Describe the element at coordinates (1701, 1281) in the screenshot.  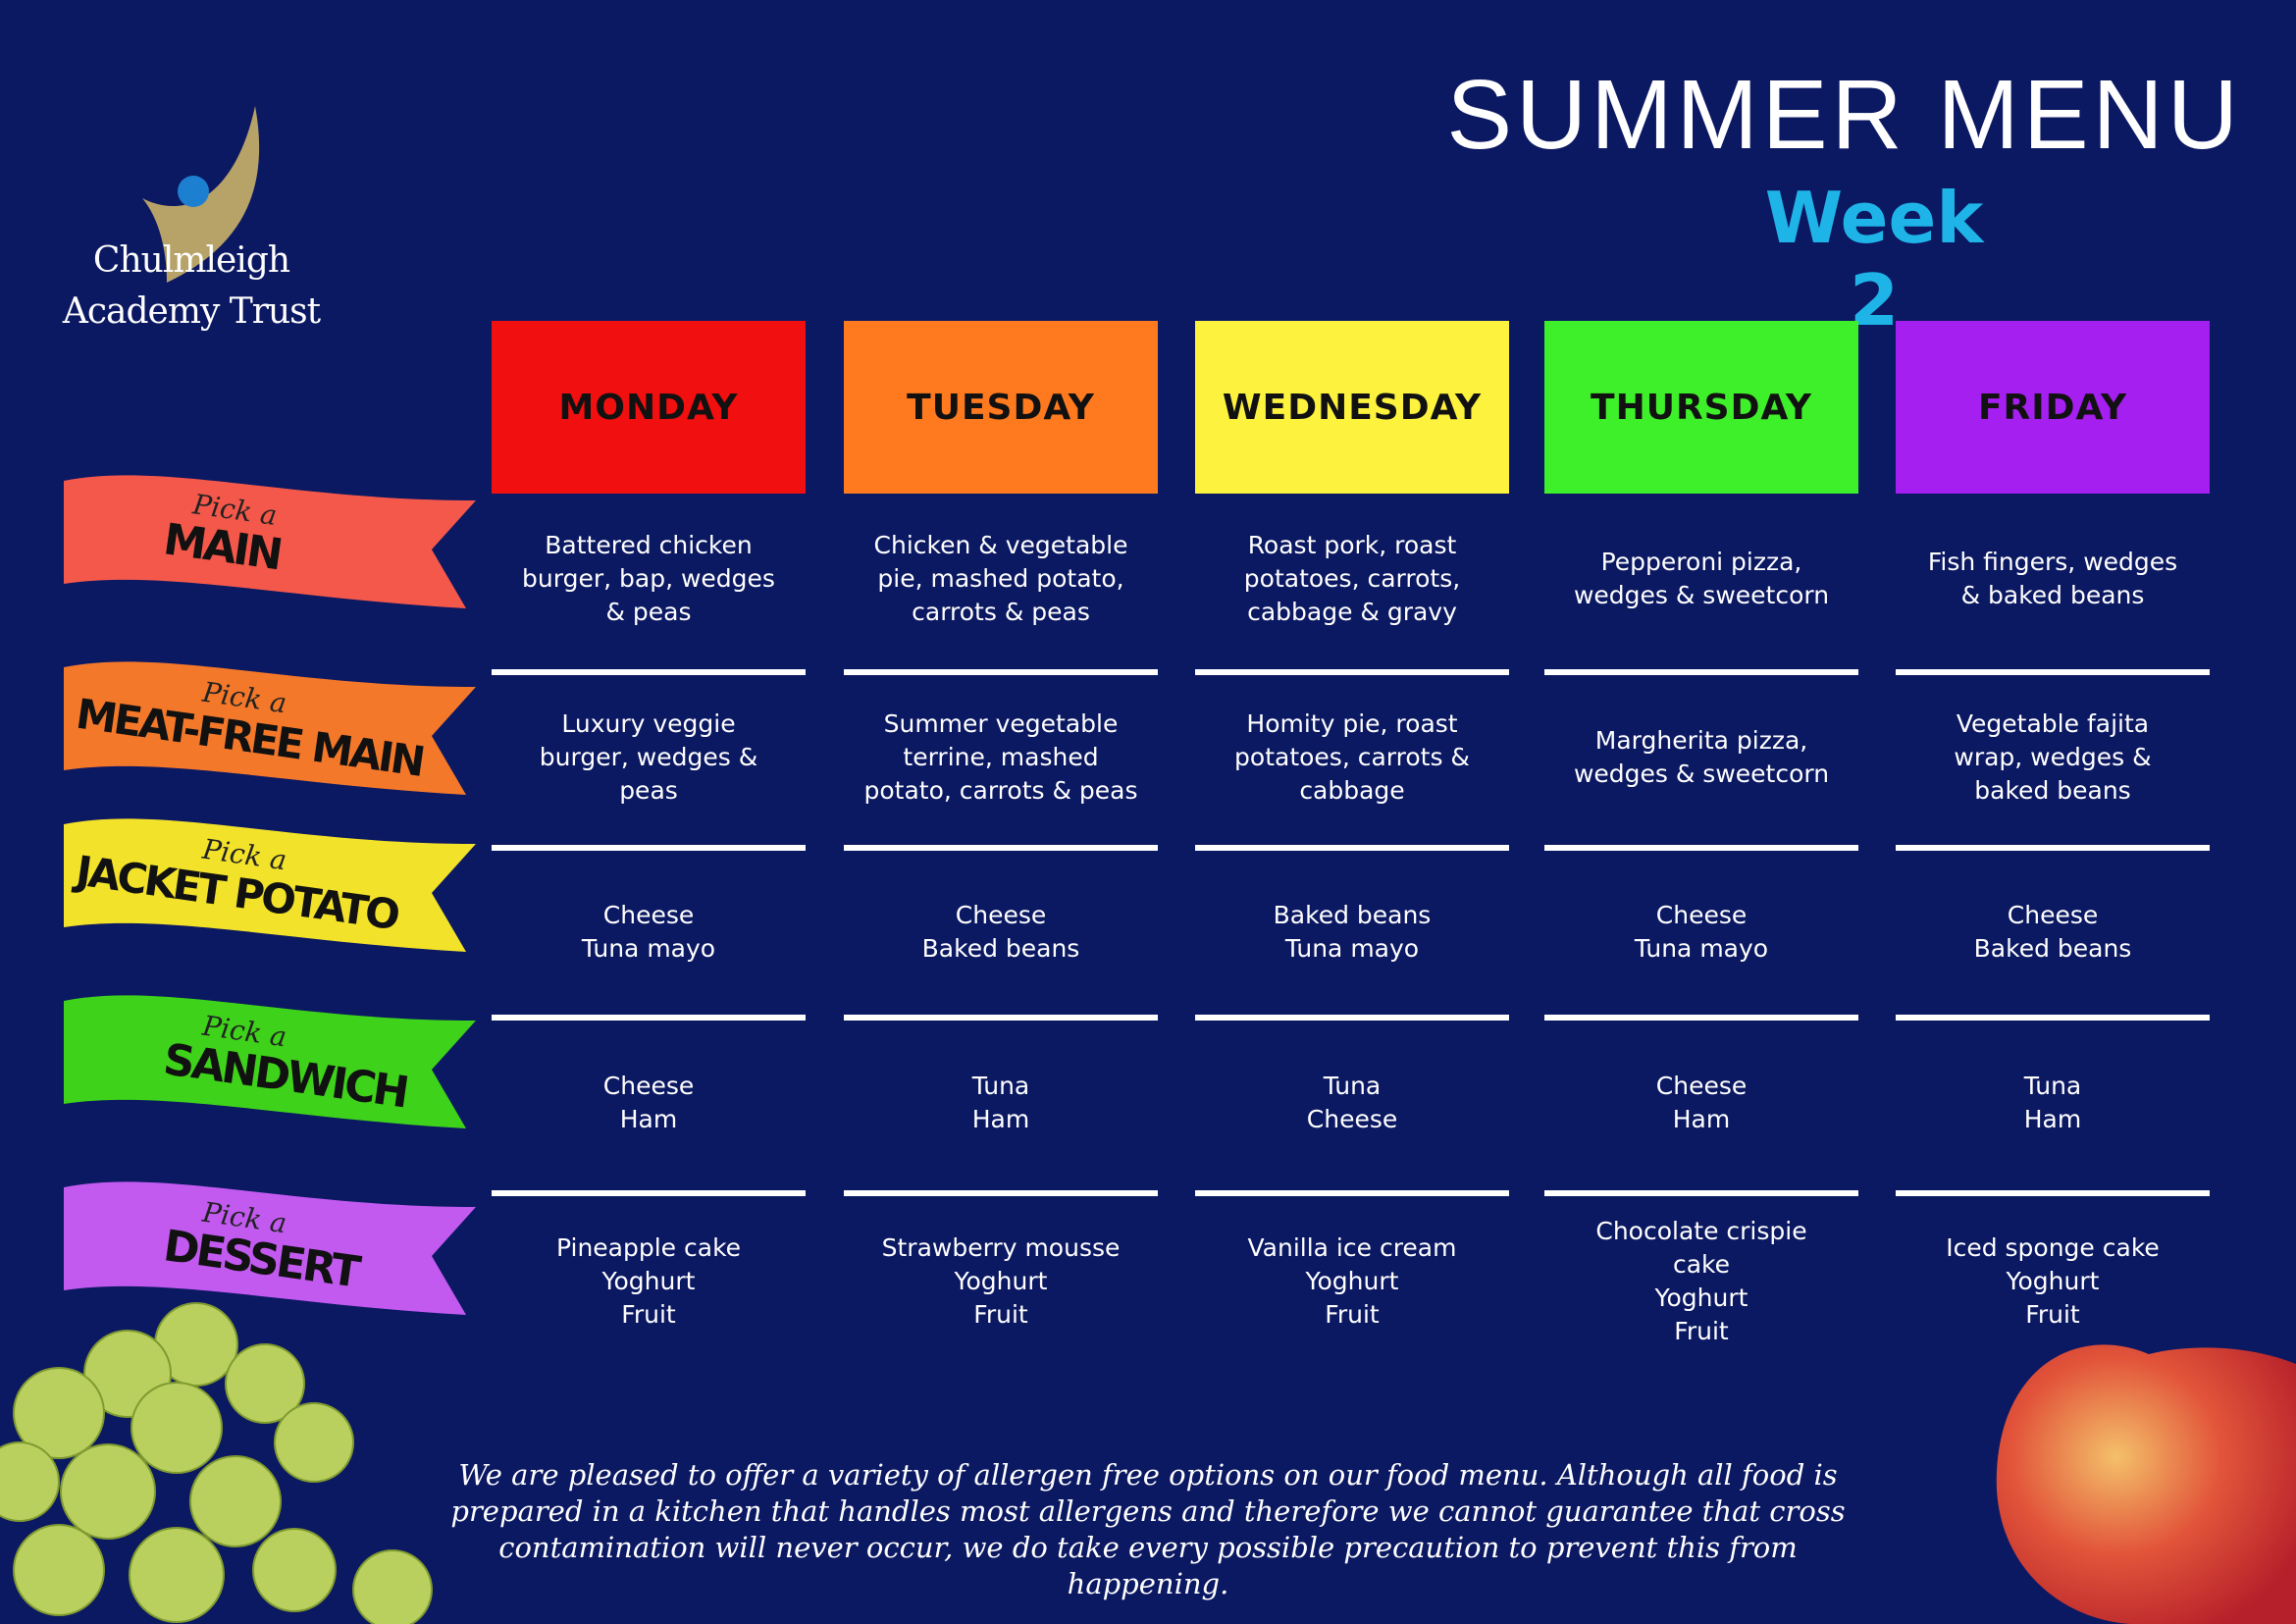
I see `menu-cell: Chocolate crispie cake Yoghurt Fruit` at that location.